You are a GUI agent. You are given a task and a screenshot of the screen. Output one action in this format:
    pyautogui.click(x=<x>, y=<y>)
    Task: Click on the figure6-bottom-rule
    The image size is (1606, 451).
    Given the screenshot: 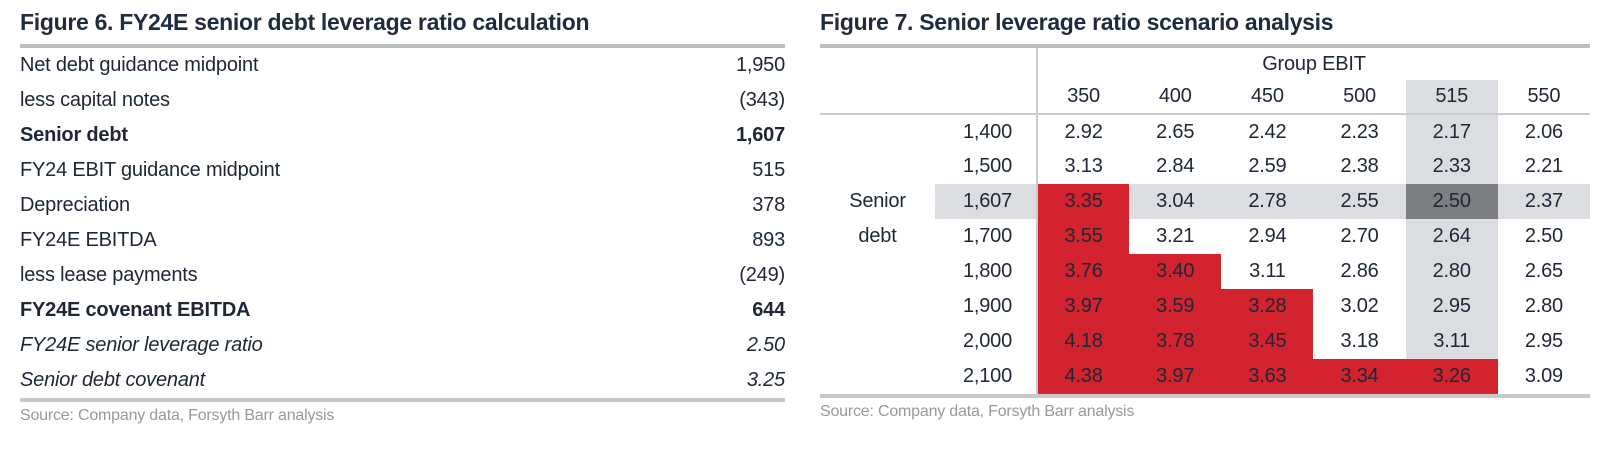 What is the action you would take?
    pyautogui.click(x=402, y=400)
    